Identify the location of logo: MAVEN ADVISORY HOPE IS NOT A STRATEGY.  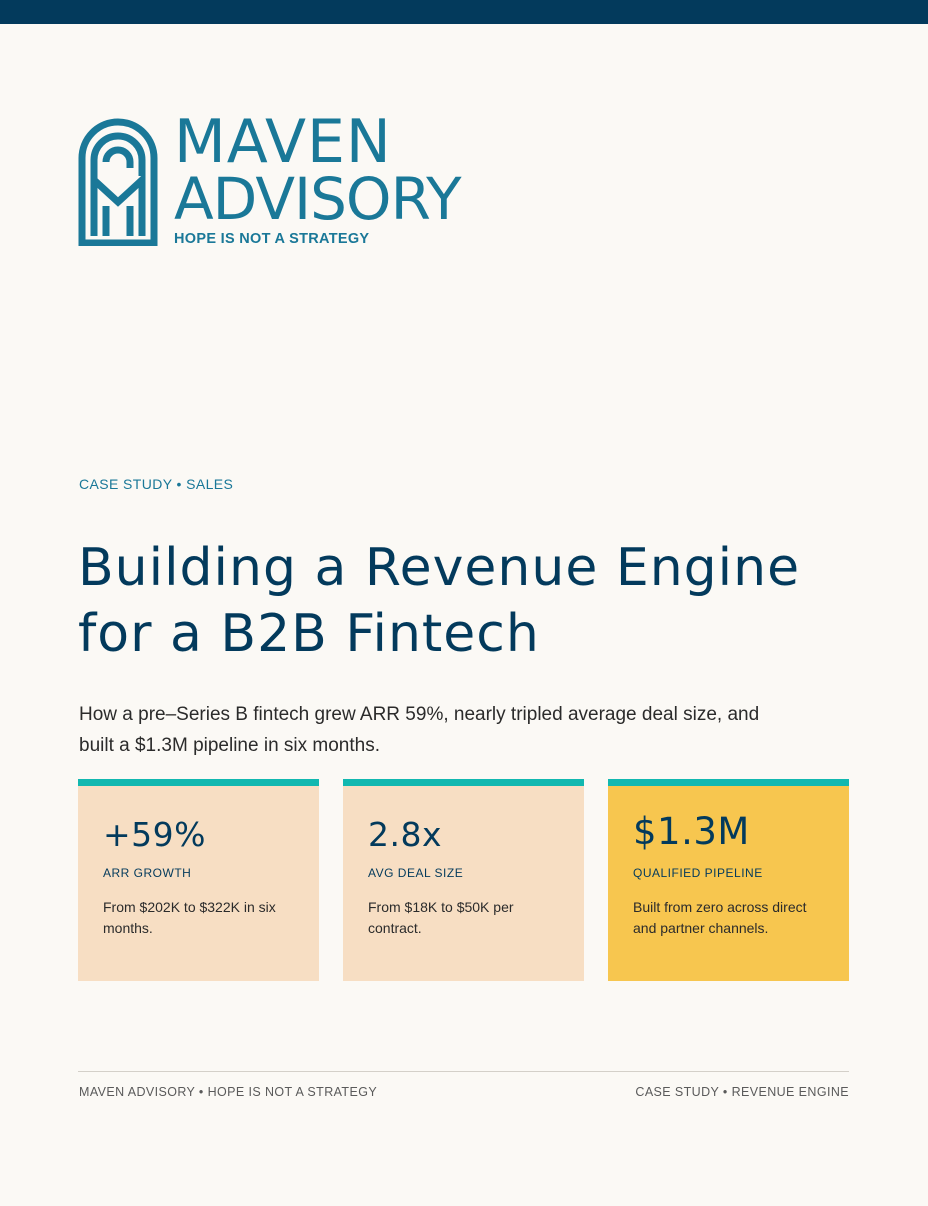
(278, 179).